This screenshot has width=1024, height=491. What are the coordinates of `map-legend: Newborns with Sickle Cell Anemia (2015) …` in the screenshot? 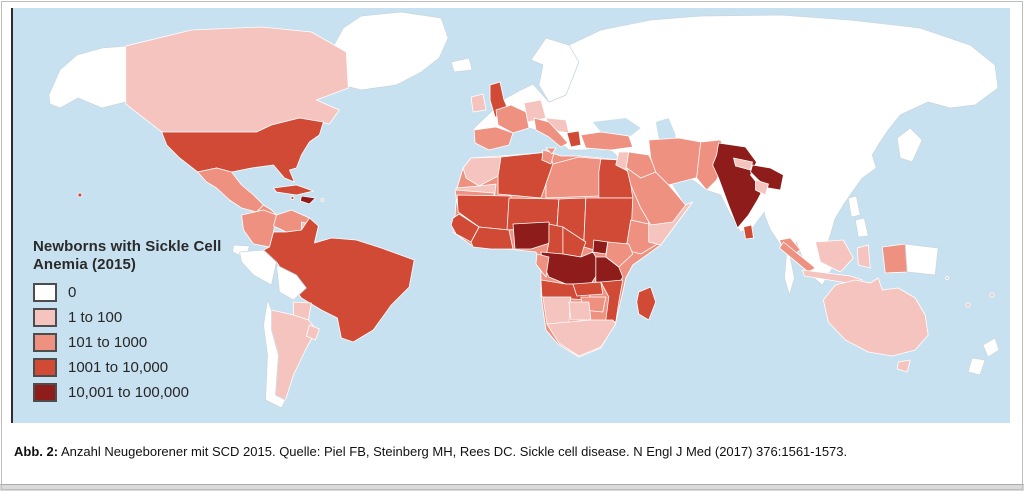 It's located at (153, 321).